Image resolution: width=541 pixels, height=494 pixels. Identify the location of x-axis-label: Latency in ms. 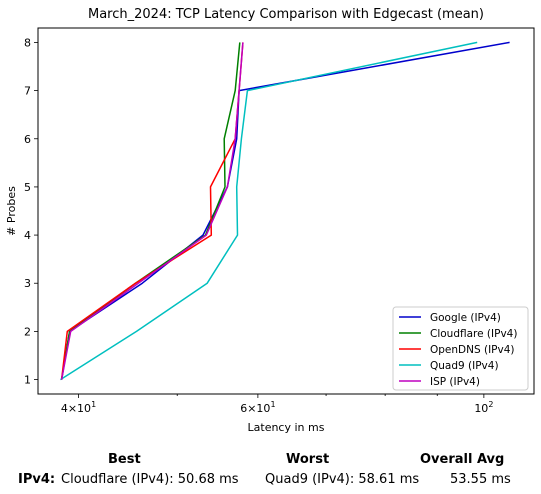
(286, 427).